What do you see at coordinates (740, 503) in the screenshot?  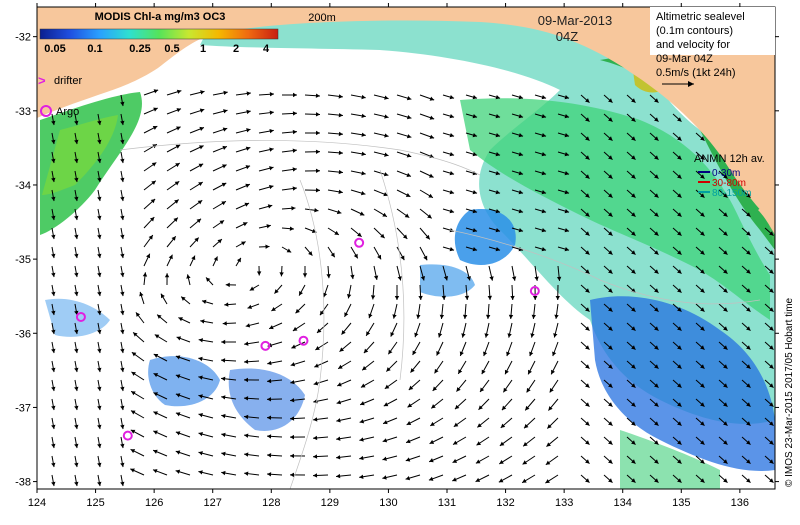 I see `lon-tick-label: 136` at bounding box center [740, 503].